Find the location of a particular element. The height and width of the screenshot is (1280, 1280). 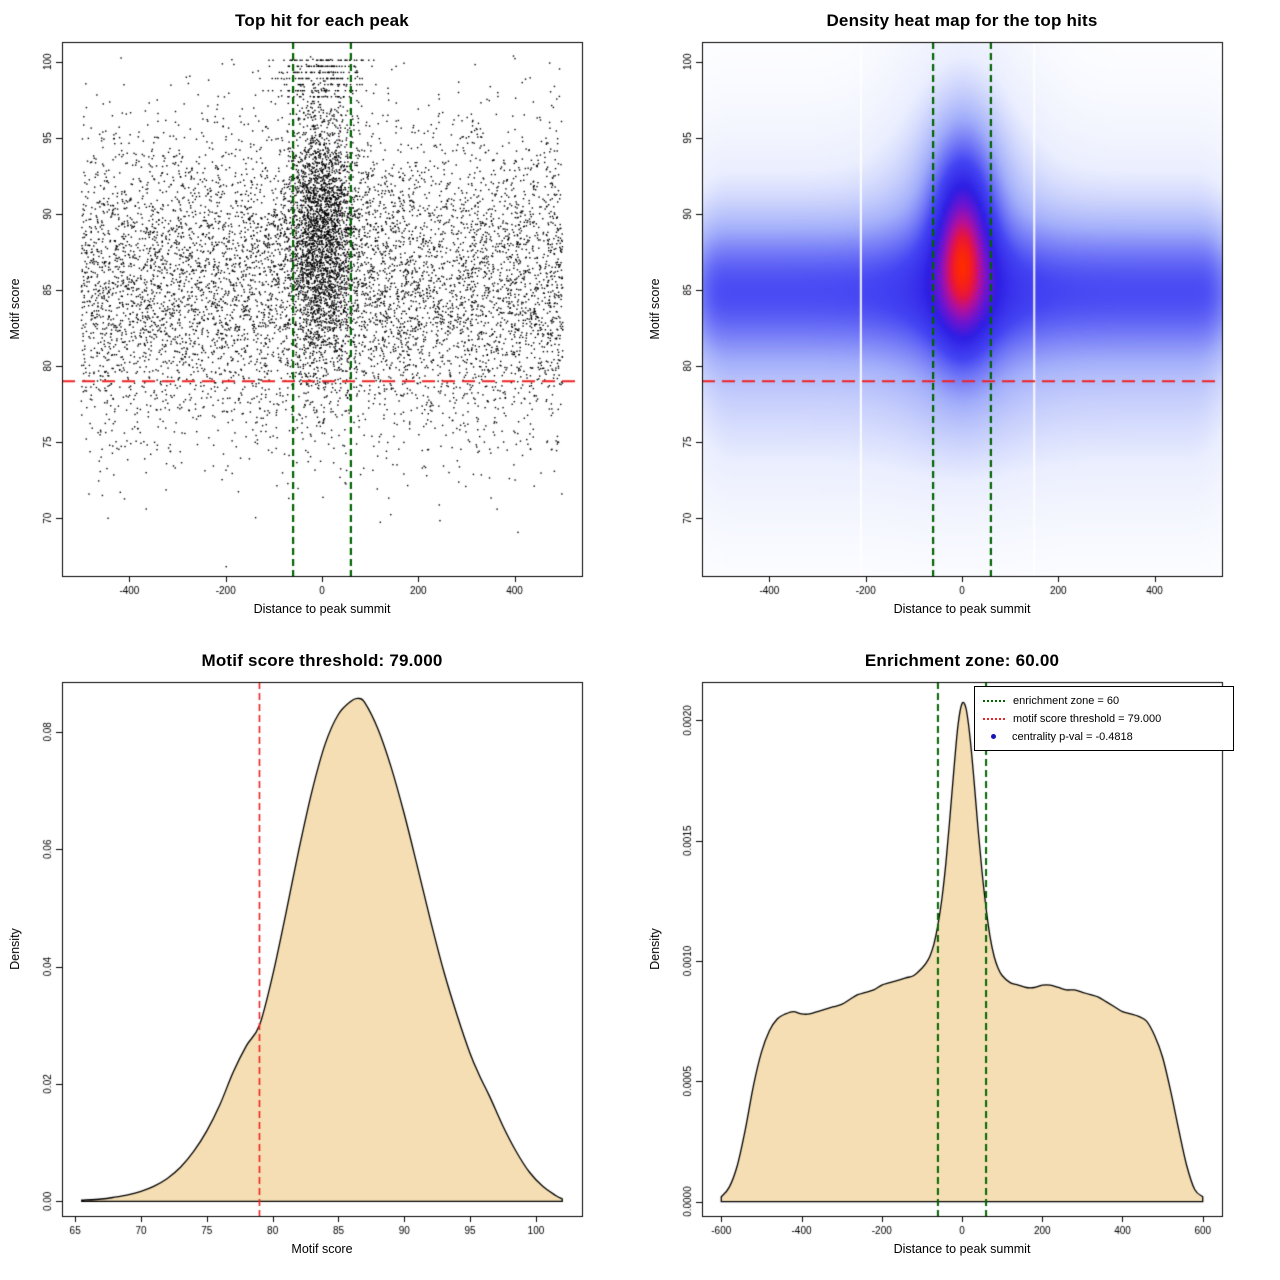

legend-item-enrichment-zone: enrichment zone = 60 is located at coordinates (1104, 700).